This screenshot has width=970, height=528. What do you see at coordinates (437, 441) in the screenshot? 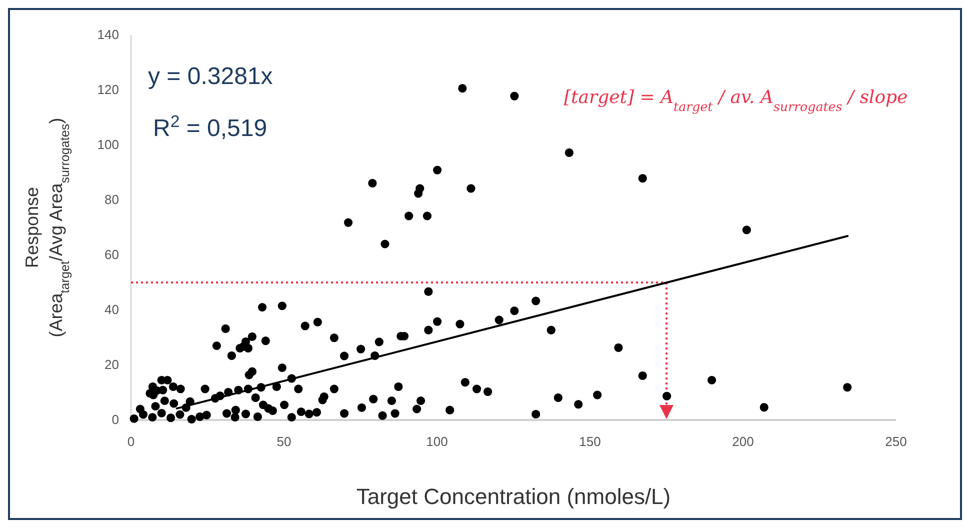
I see `x-tick-label: 100` at bounding box center [437, 441].